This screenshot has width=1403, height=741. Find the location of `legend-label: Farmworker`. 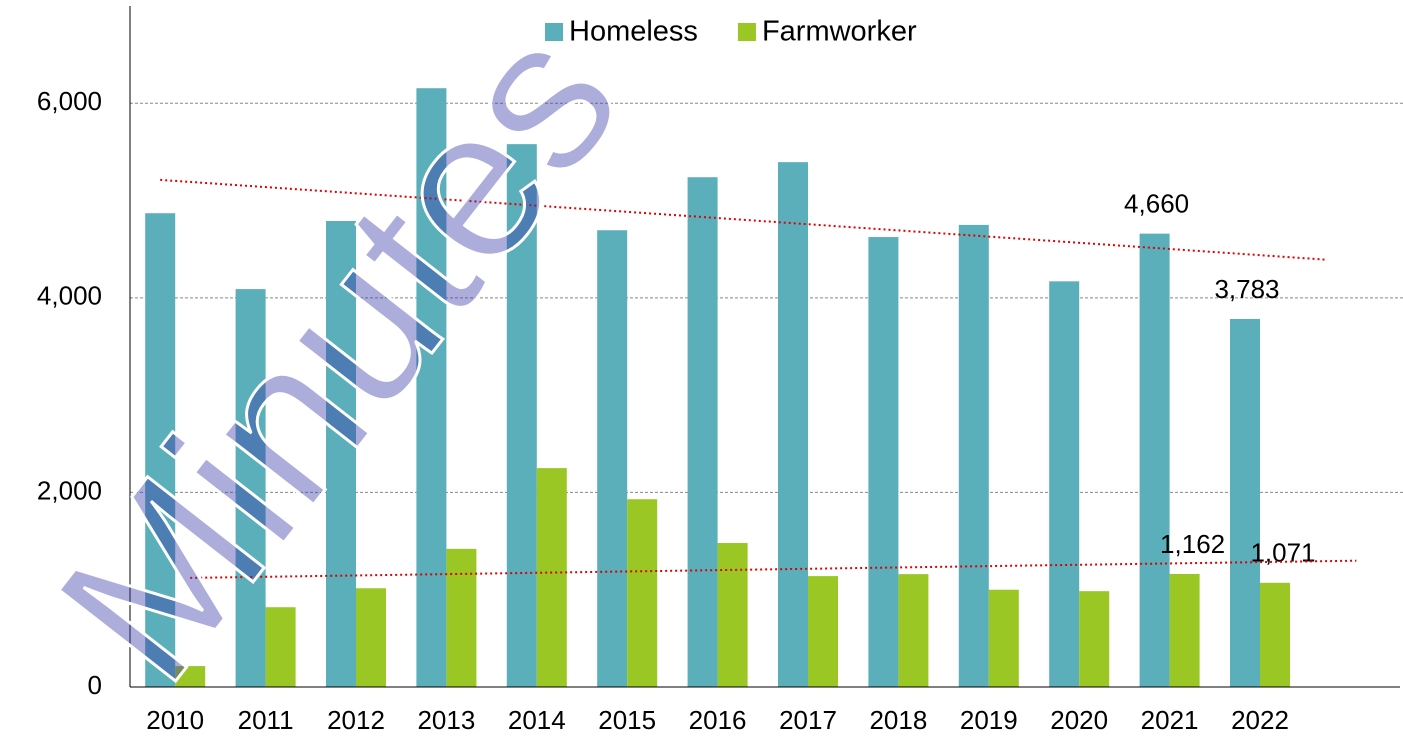

legend-label: Farmworker is located at coordinates (839, 32).